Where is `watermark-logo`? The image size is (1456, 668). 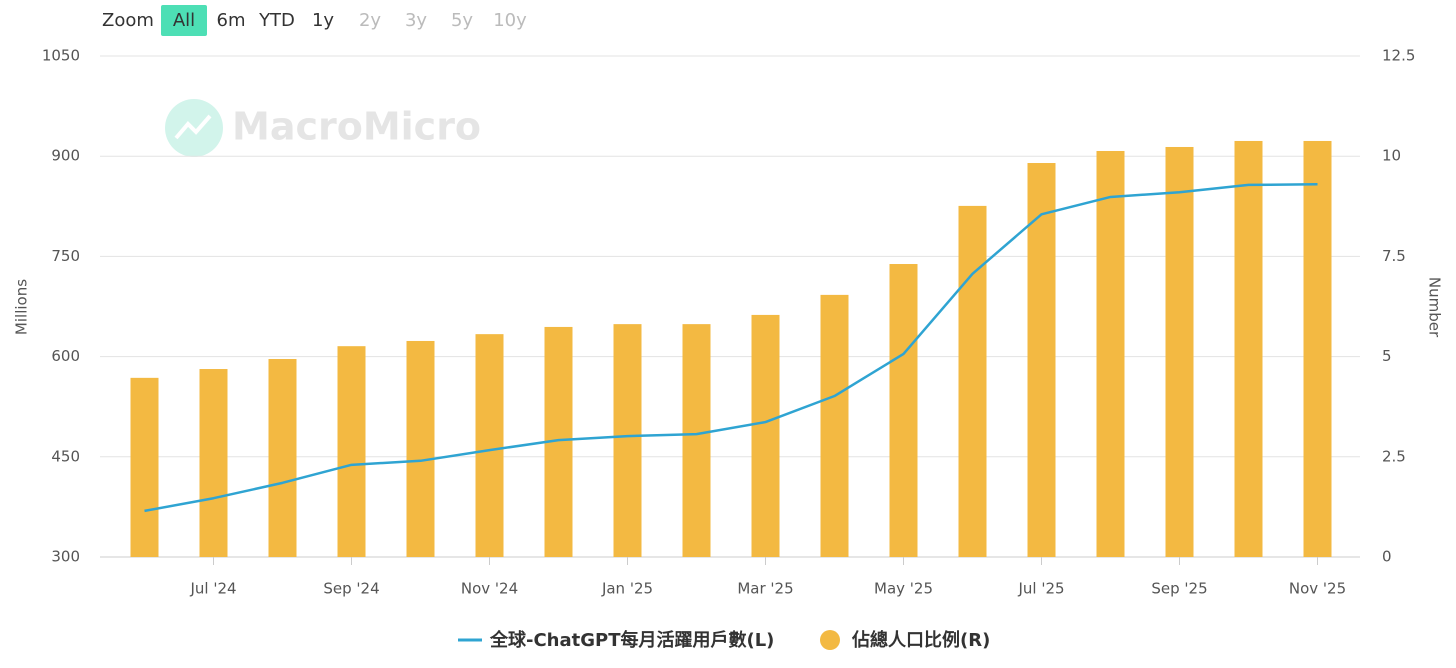
watermark-logo is located at coordinates (194, 128).